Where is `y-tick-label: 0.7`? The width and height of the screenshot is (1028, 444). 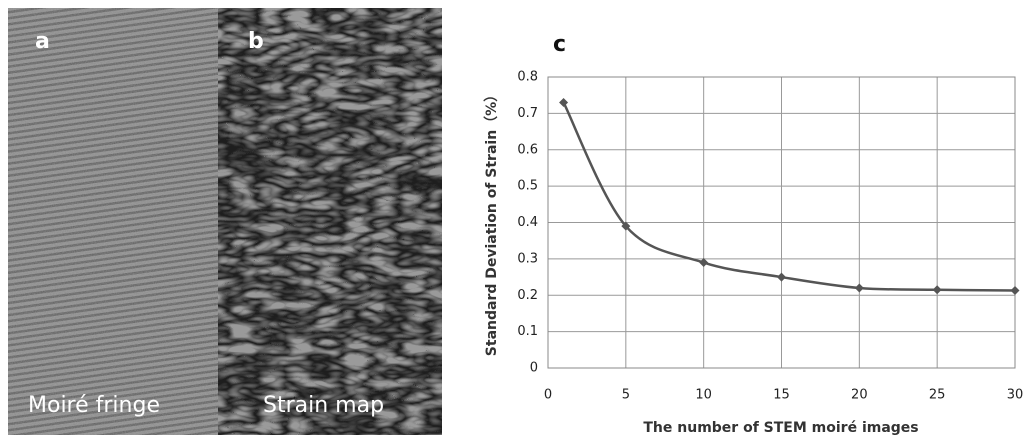 y-tick-label: 0.7 is located at coordinates (527, 113).